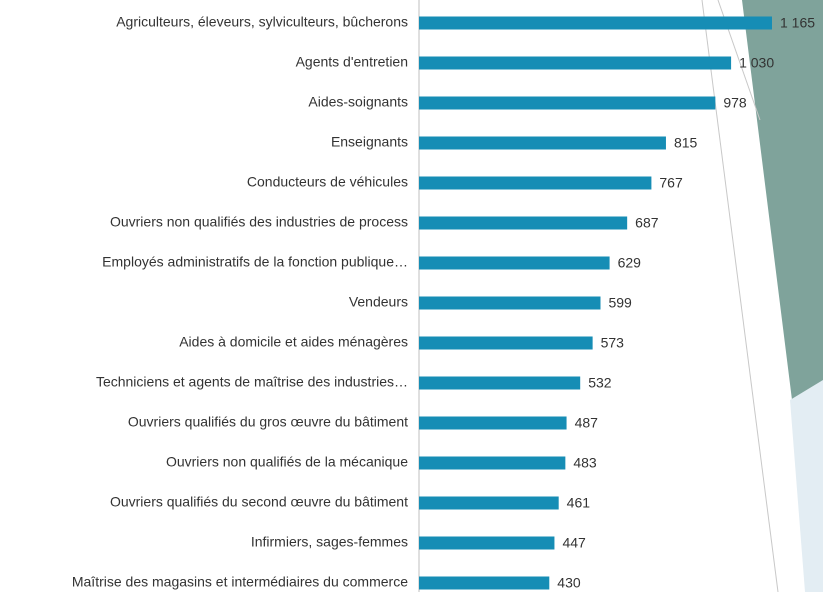 The height and width of the screenshot is (597, 823). What do you see at coordinates (293, 342) in the screenshot?
I see `category-label: Aides à domicile et aides ménagères` at bounding box center [293, 342].